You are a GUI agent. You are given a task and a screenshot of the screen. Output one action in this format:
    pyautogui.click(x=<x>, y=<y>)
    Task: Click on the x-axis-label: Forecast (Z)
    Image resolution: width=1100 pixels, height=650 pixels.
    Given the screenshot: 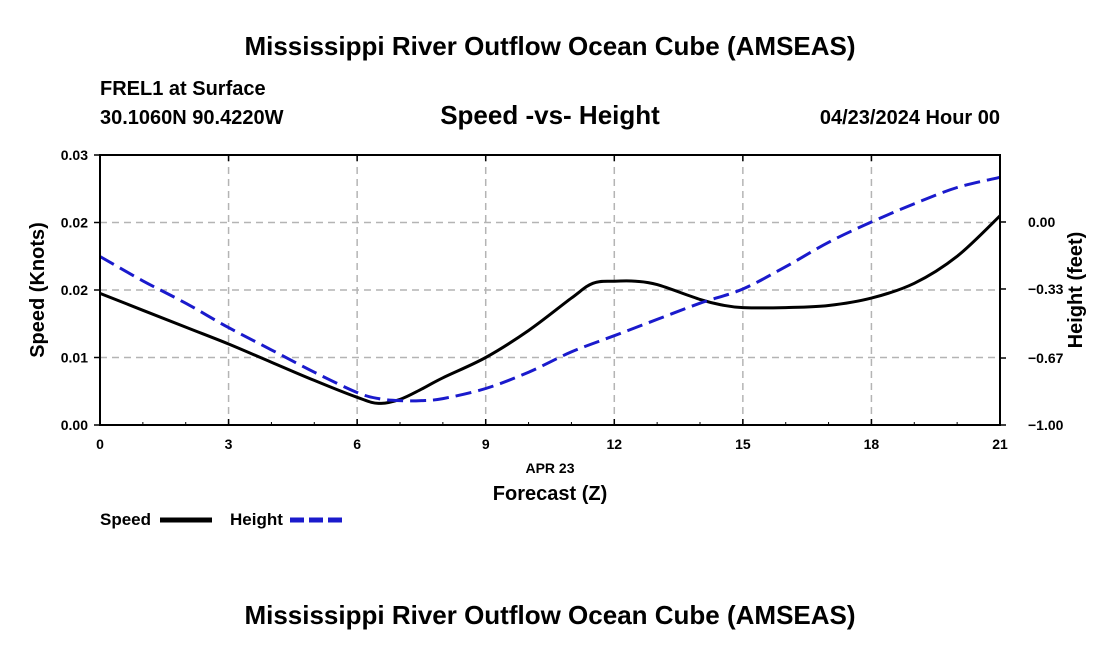 What is the action you would take?
    pyautogui.click(x=550, y=494)
    